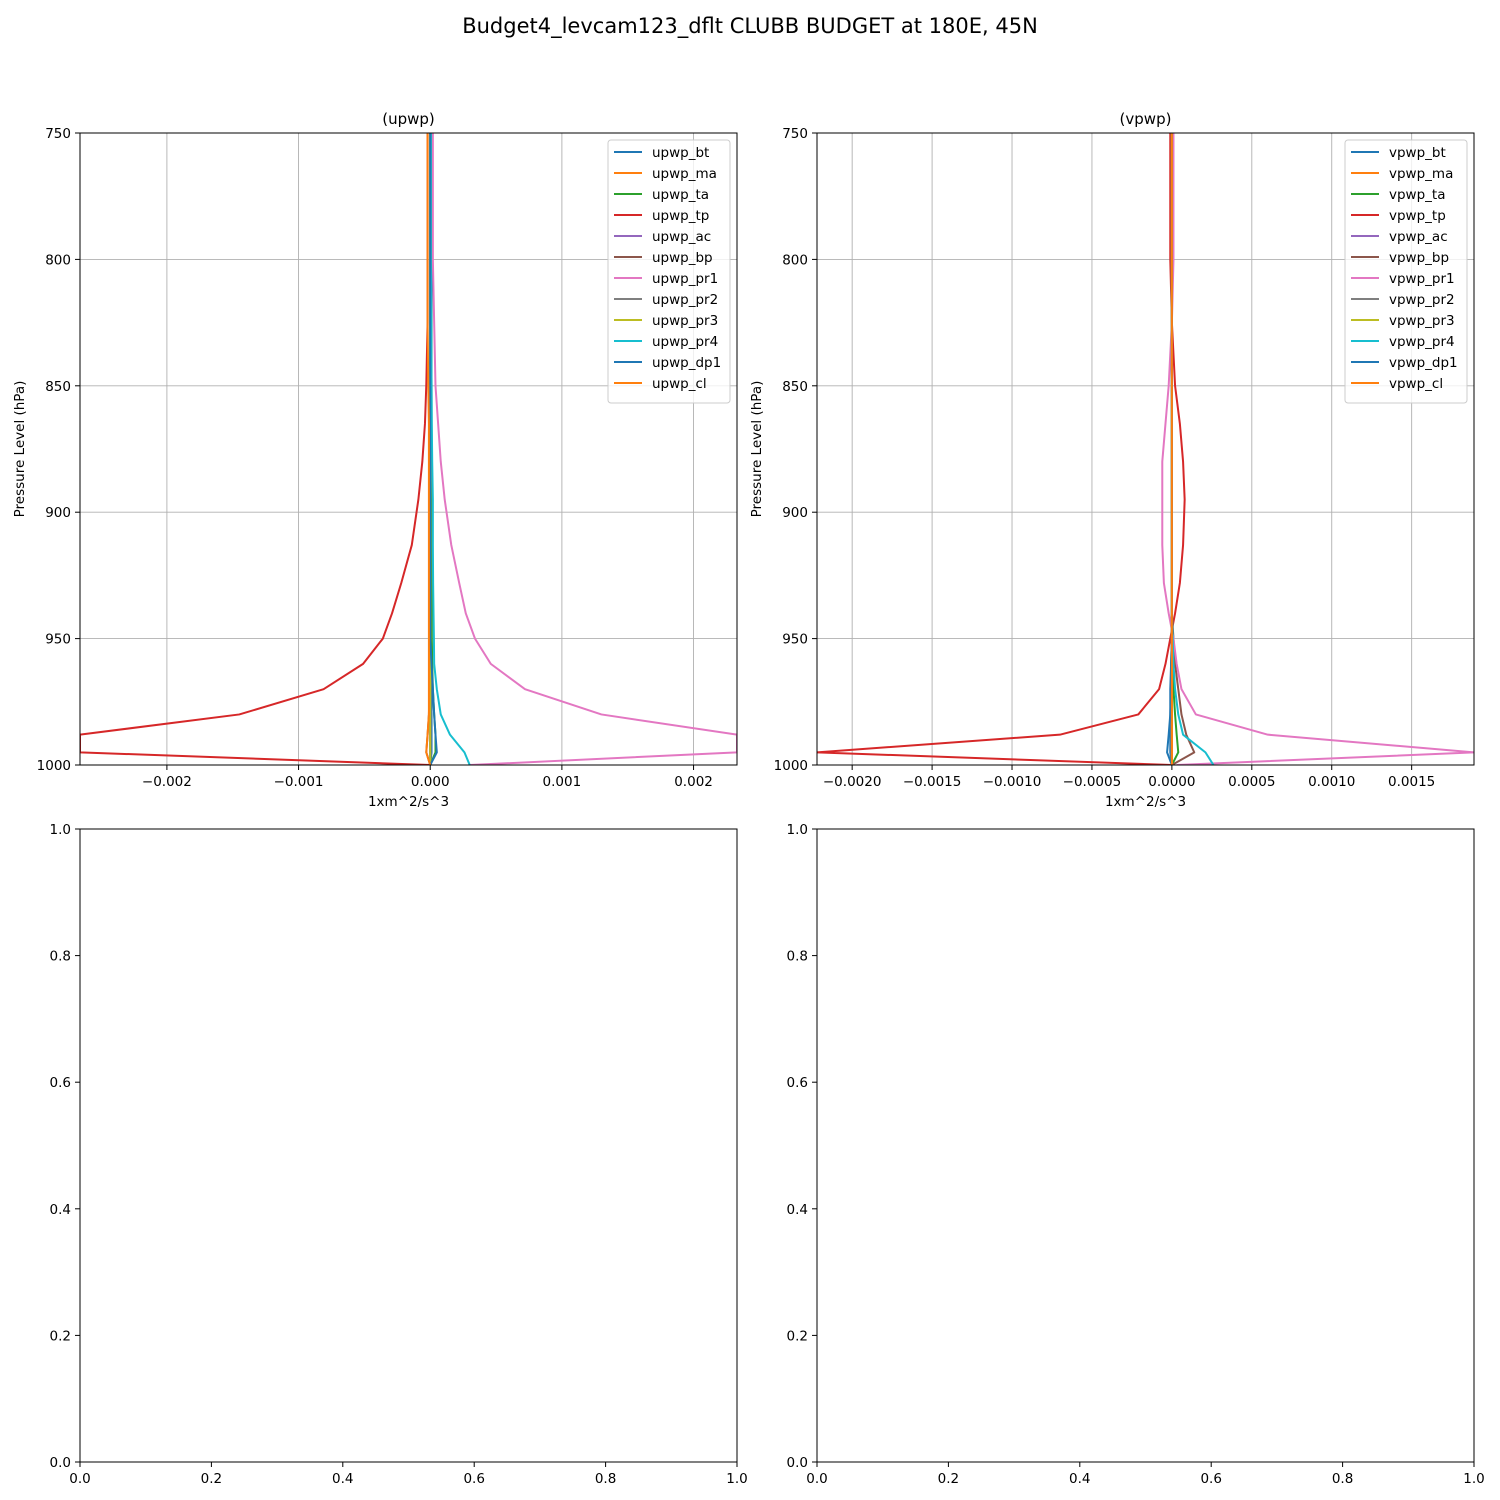 The image size is (1500, 1500). Describe the element at coordinates (1417, 153) in the screenshot. I see `legend-label: vpwp_bt` at that location.